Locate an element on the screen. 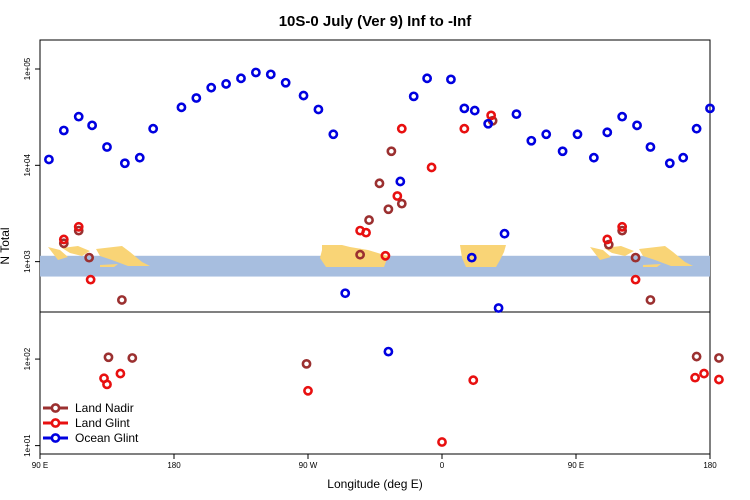 The image size is (750, 500). y-tick-label: 1e+02 is located at coordinates (27, 358).